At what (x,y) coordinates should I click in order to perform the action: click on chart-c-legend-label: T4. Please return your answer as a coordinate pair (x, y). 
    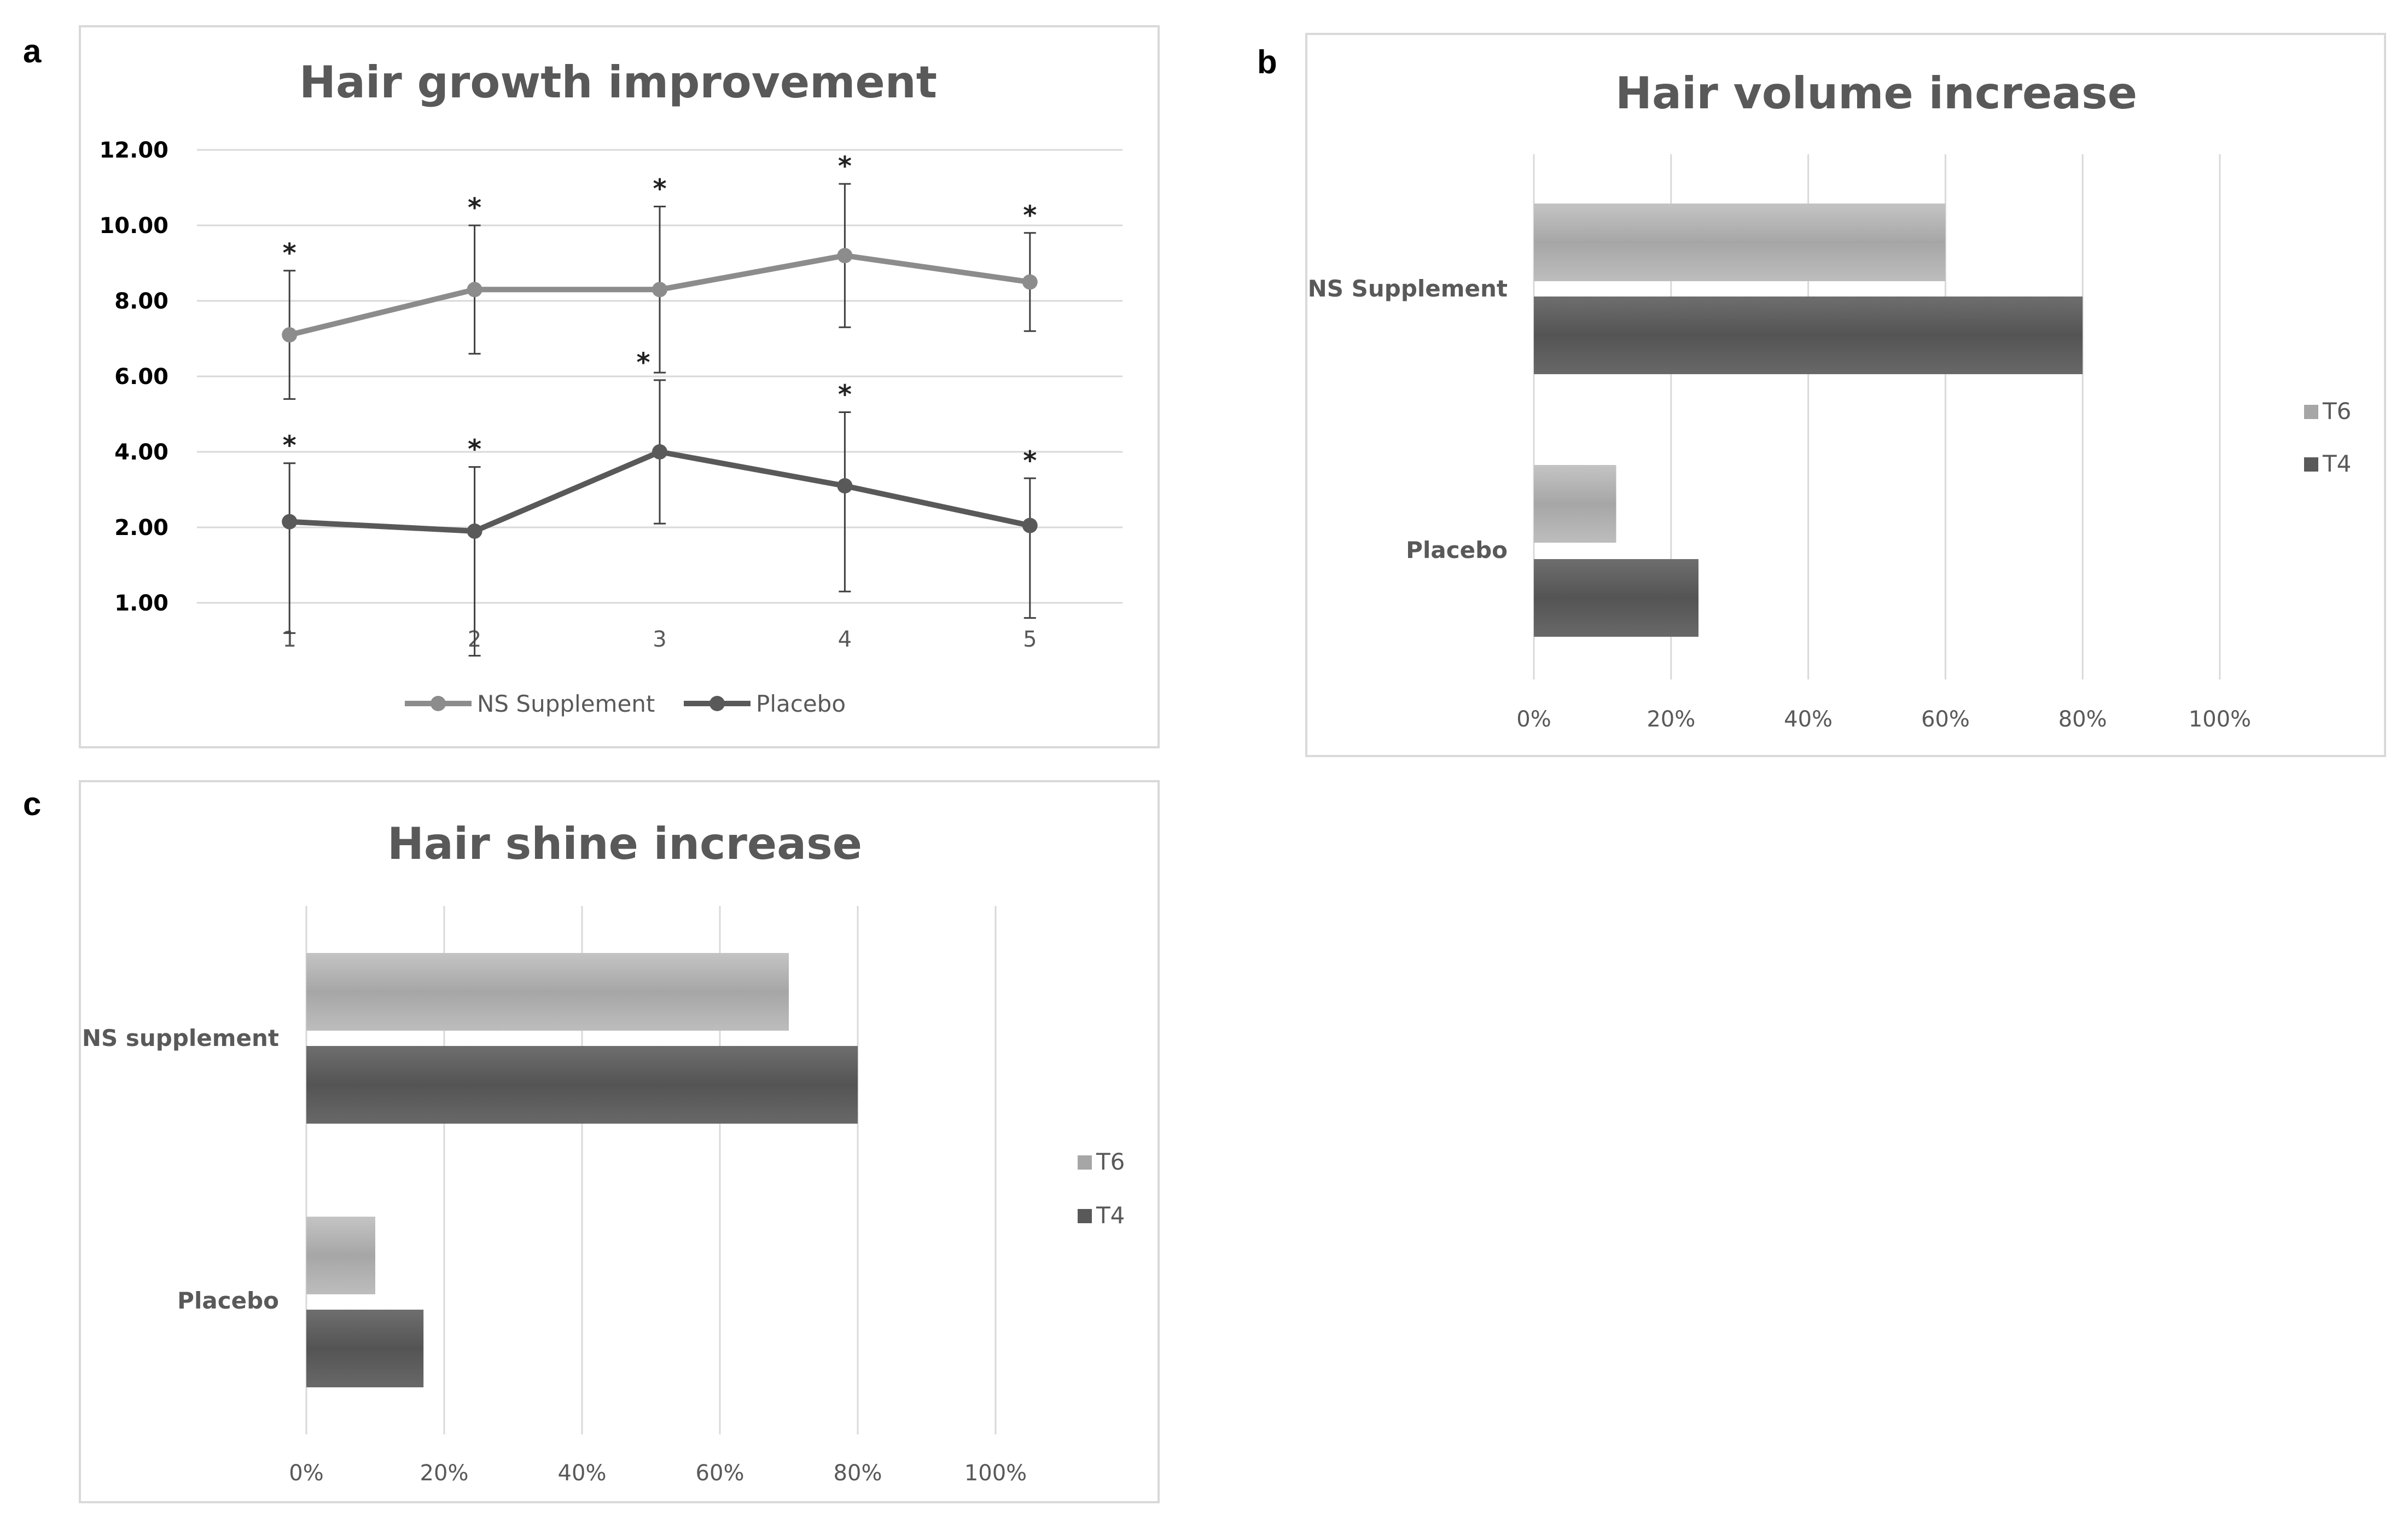
    Looking at the image, I should click on (1110, 1215).